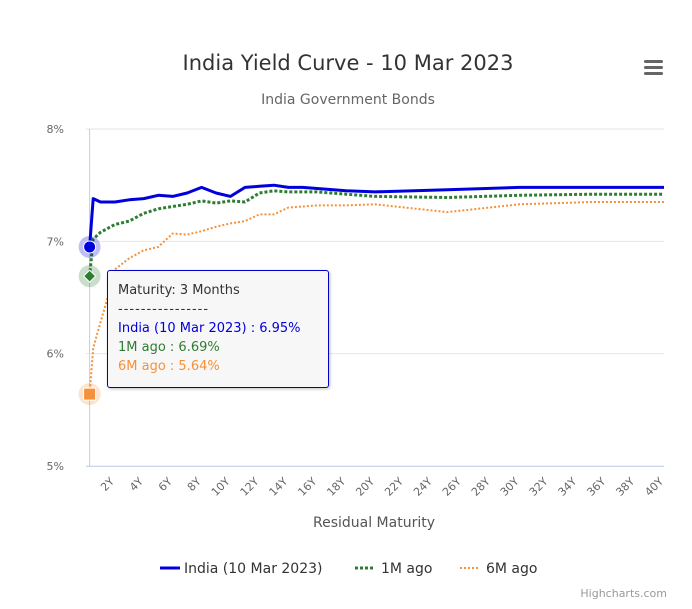 This screenshot has width=692, height=609. I want to click on x-tick-label: 22Y, so click(394, 487).